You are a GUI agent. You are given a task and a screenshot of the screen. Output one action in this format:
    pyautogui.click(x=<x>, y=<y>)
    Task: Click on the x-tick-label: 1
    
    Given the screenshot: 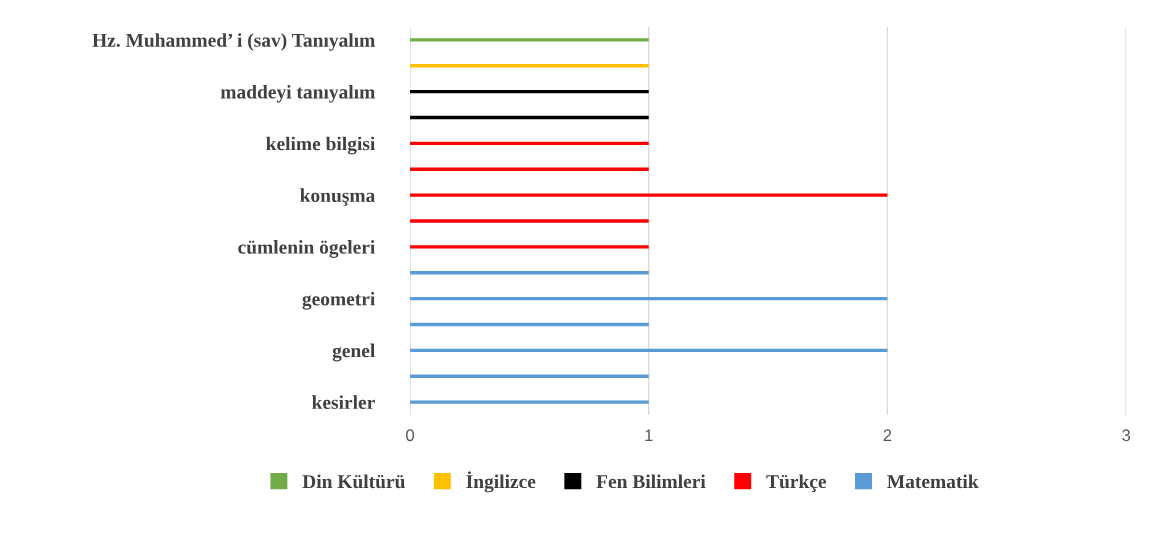 What is the action you would take?
    pyautogui.click(x=649, y=435)
    